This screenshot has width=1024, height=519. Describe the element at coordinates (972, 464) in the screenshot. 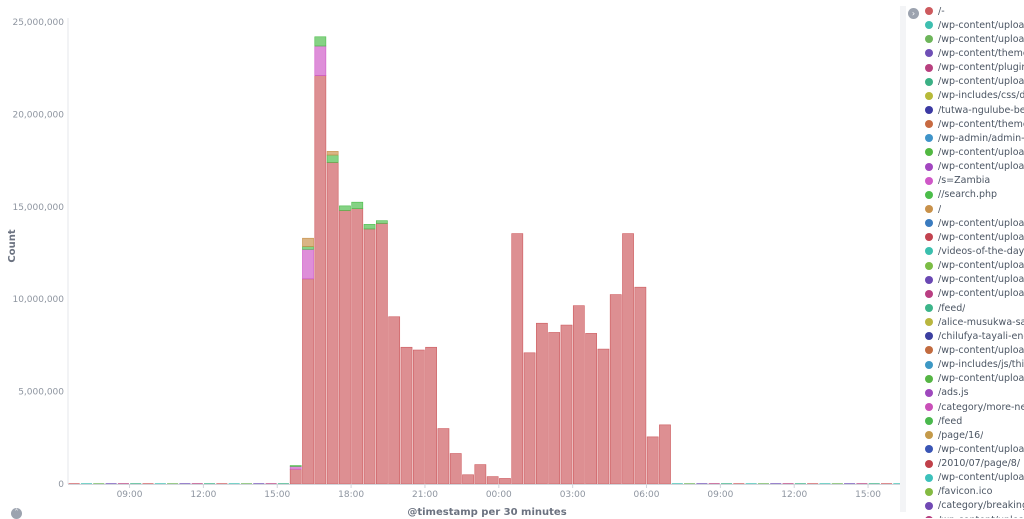

I see `legend-item: /2010/07/page/8/` at that location.